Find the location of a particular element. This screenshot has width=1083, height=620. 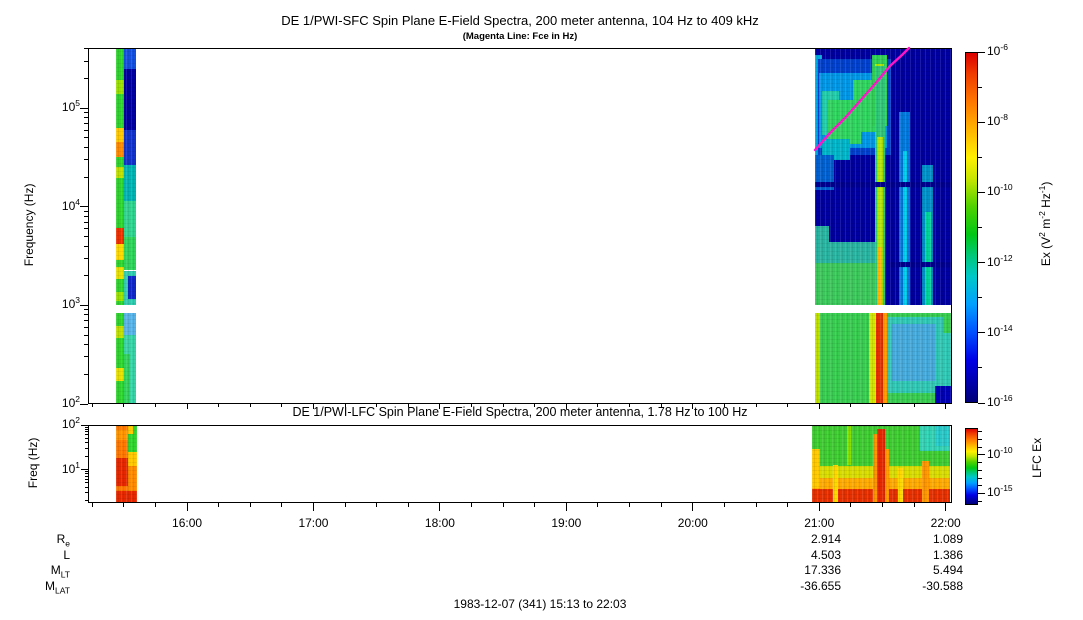

x-tick-label: 21:00 is located at coordinates (819, 523).